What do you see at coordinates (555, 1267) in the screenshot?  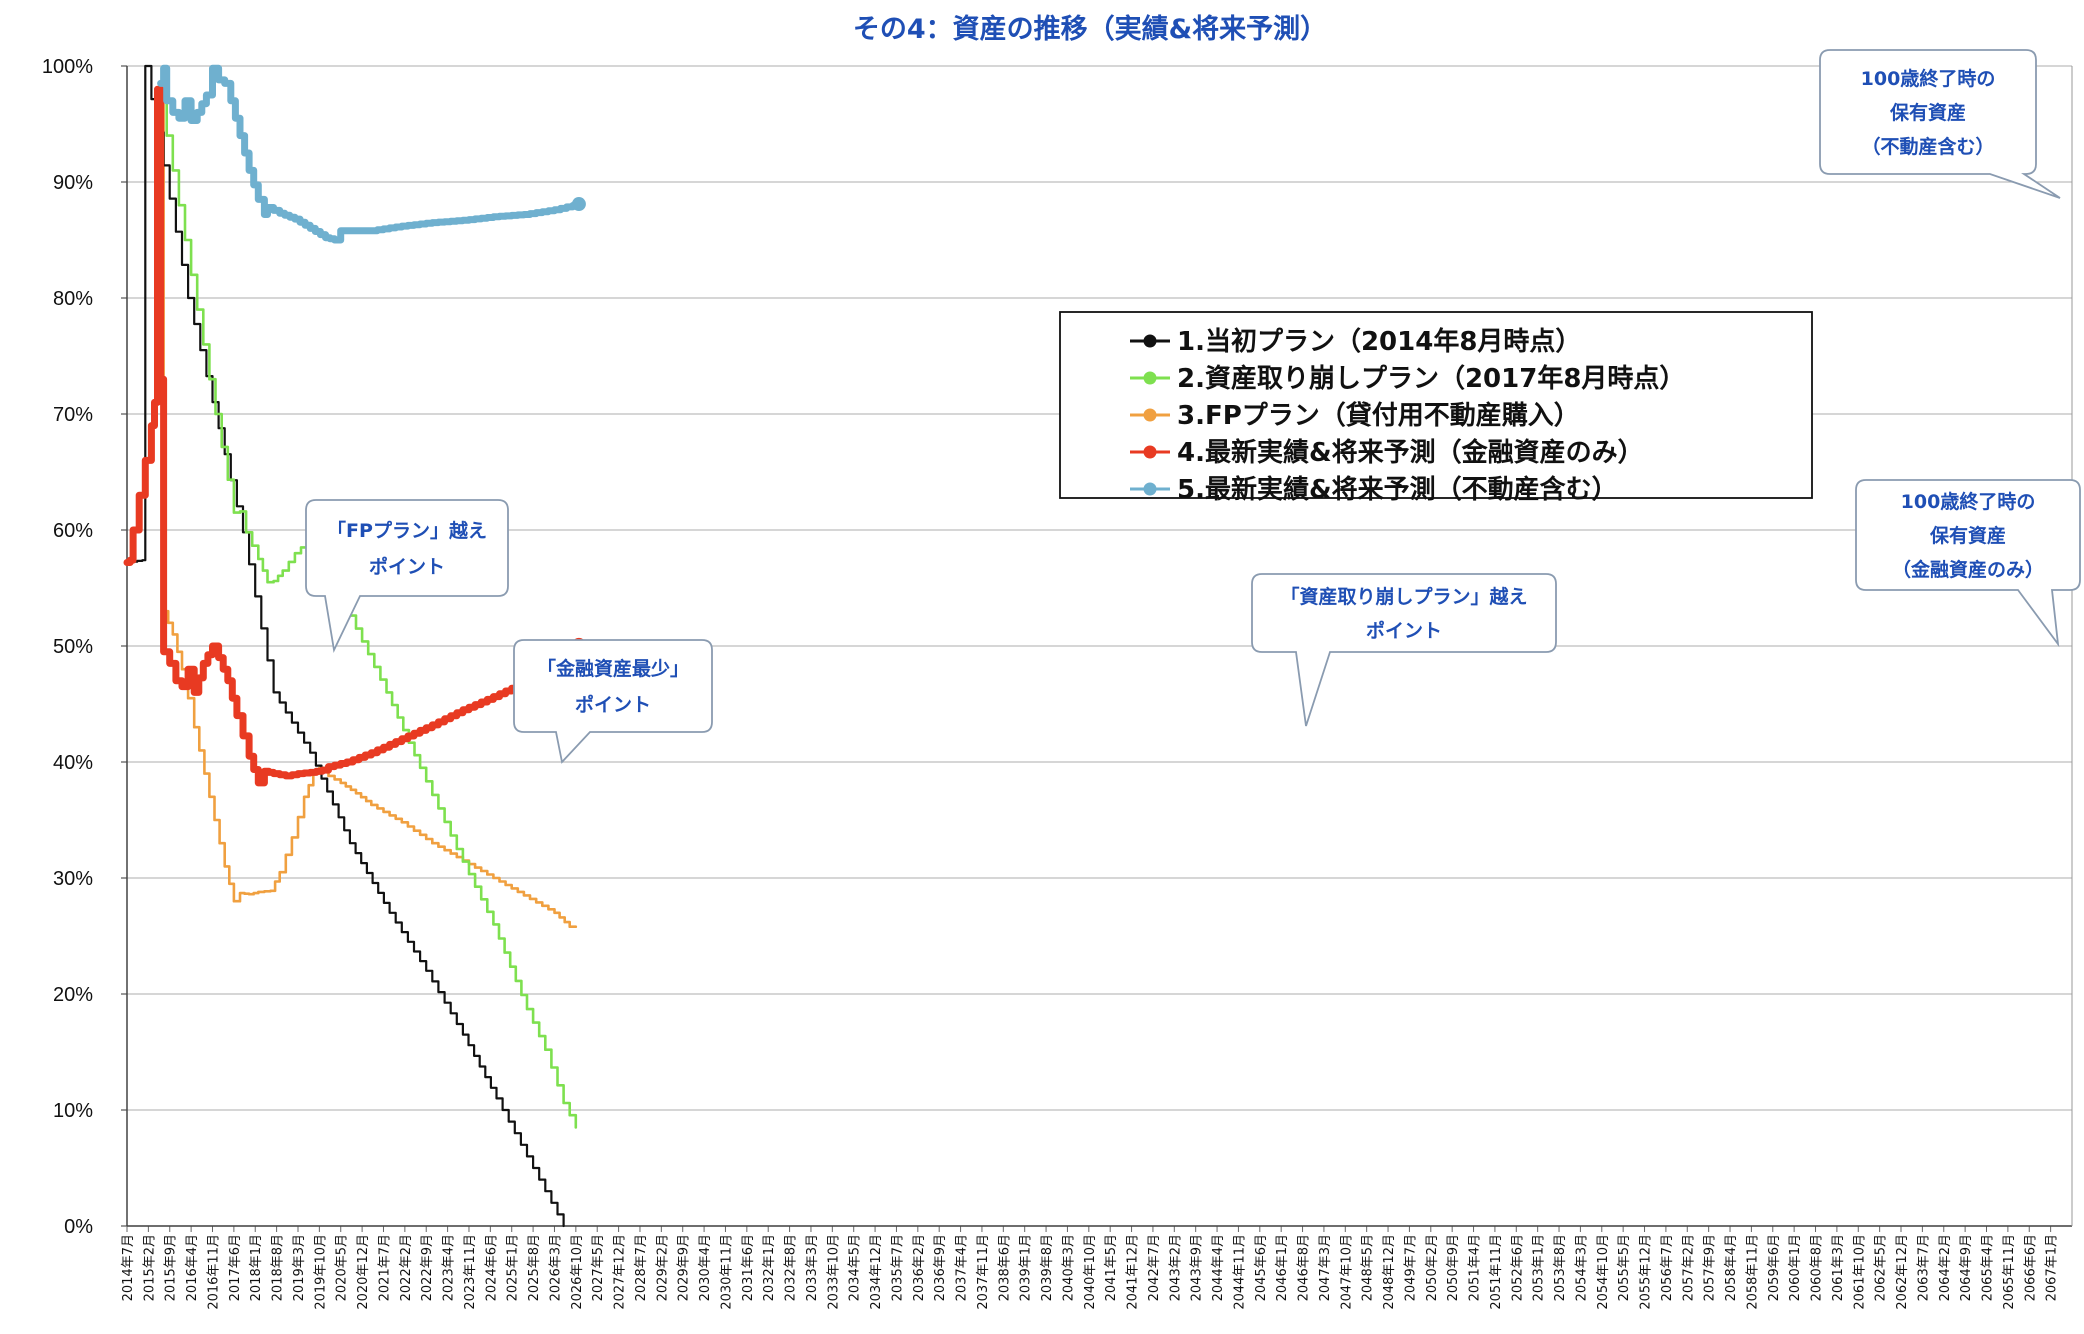 I see `x-tick-label: 2026年3月` at bounding box center [555, 1267].